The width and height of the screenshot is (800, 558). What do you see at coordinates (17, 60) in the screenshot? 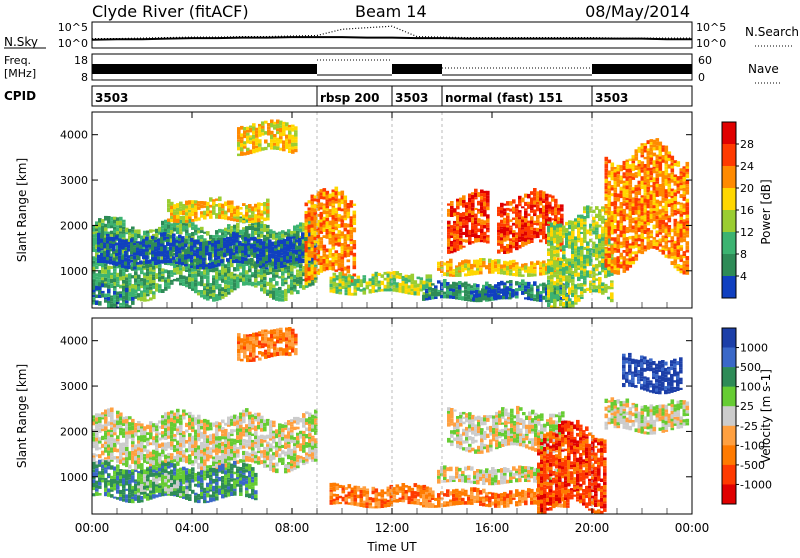
I see `freq-label-top: Freq.` at bounding box center [17, 60].